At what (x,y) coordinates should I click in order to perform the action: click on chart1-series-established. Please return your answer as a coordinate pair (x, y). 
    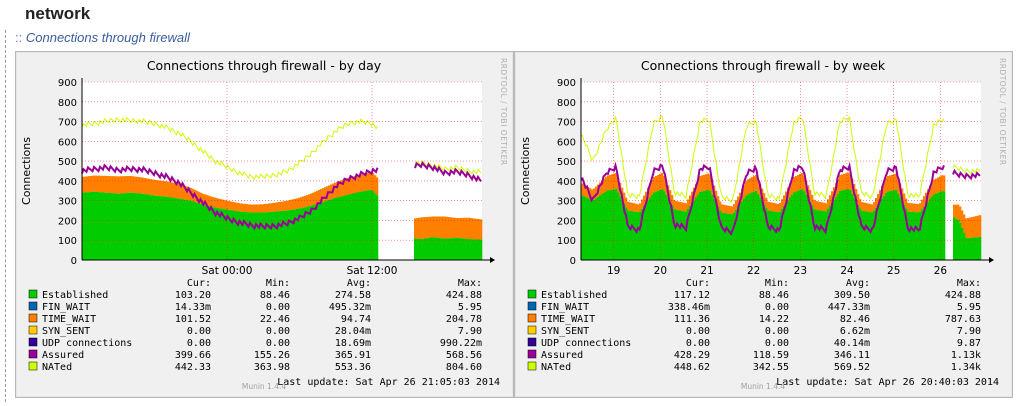
    Looking at the image, I should click on (781, 224).